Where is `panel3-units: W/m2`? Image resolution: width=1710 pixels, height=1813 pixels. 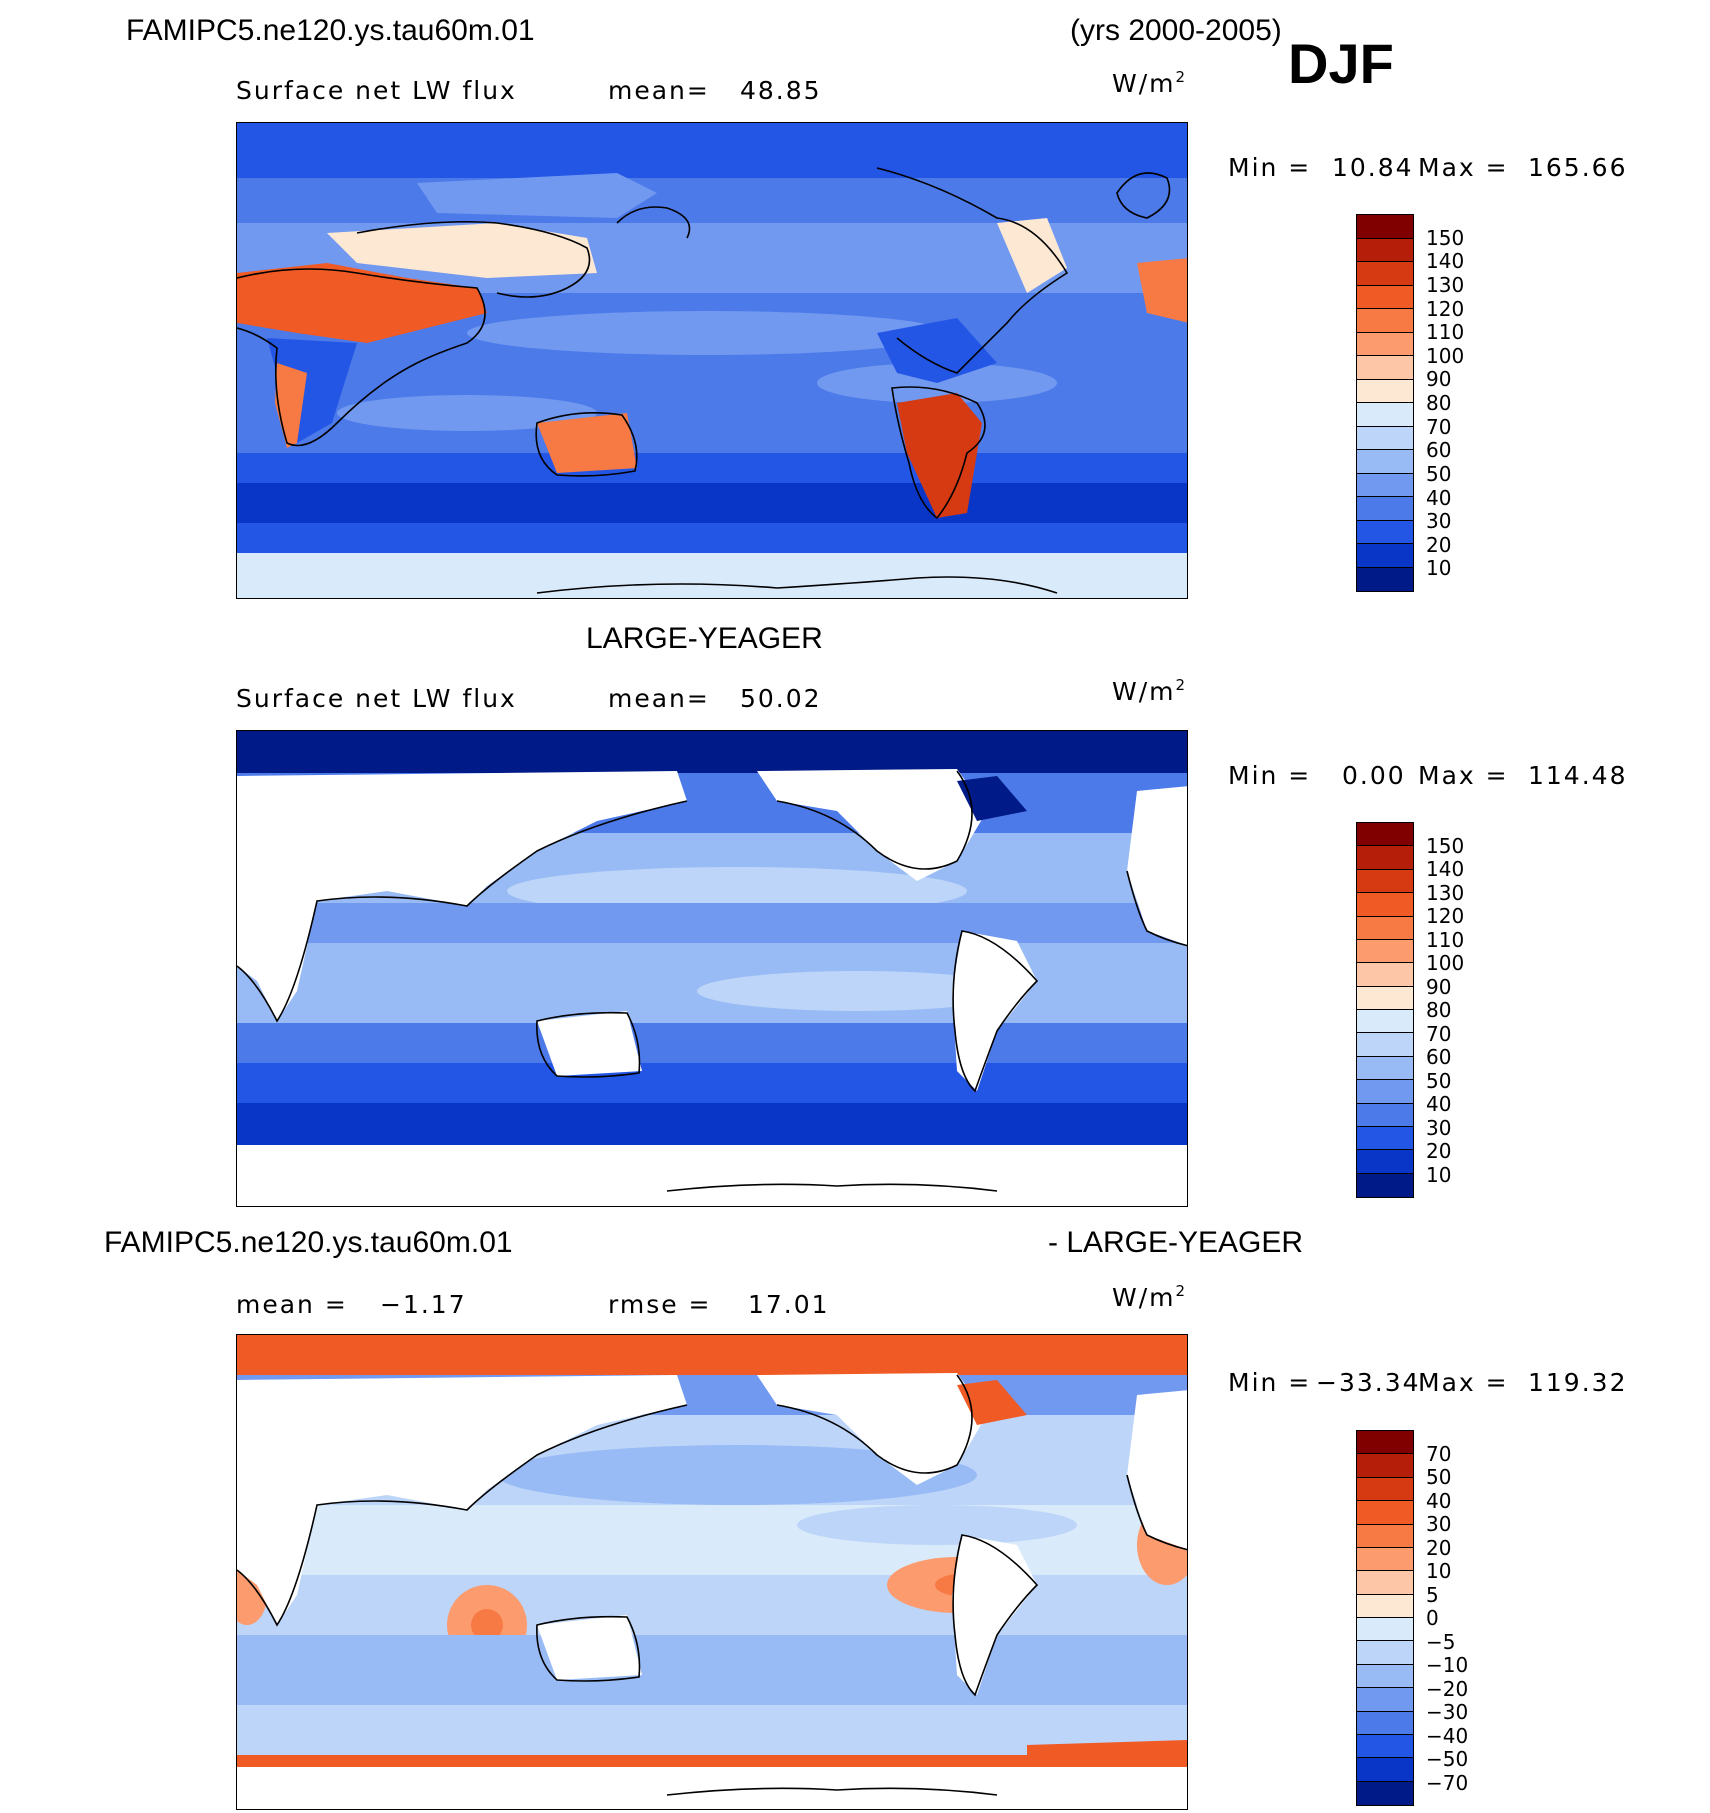
panel3-units: W/m2 is located at coordinates (1150, 1297).